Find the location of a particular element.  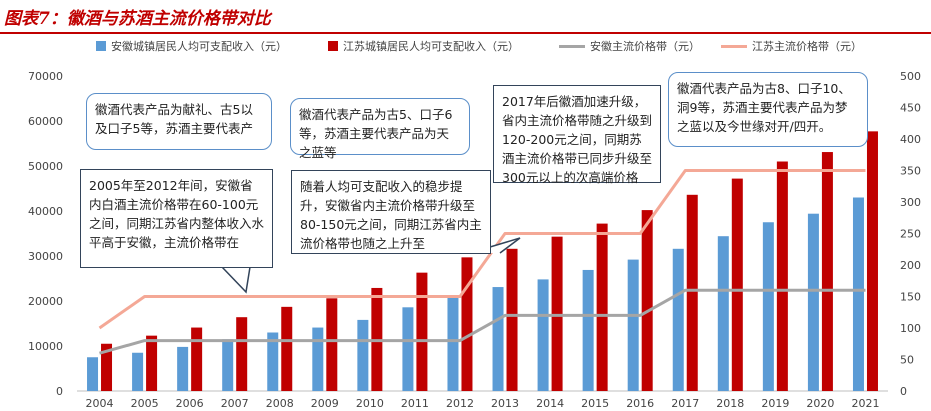

x-tick-label: 2019 is located at coordinates (775, 403).